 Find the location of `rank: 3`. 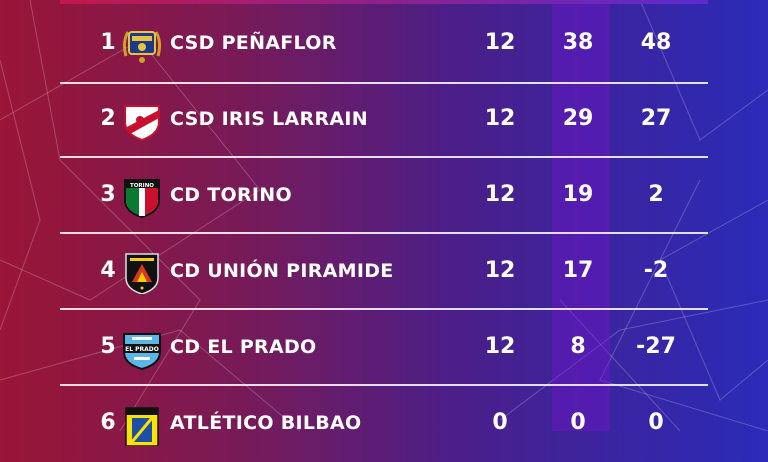

rank: 3 is located at coordinates (108, 194).